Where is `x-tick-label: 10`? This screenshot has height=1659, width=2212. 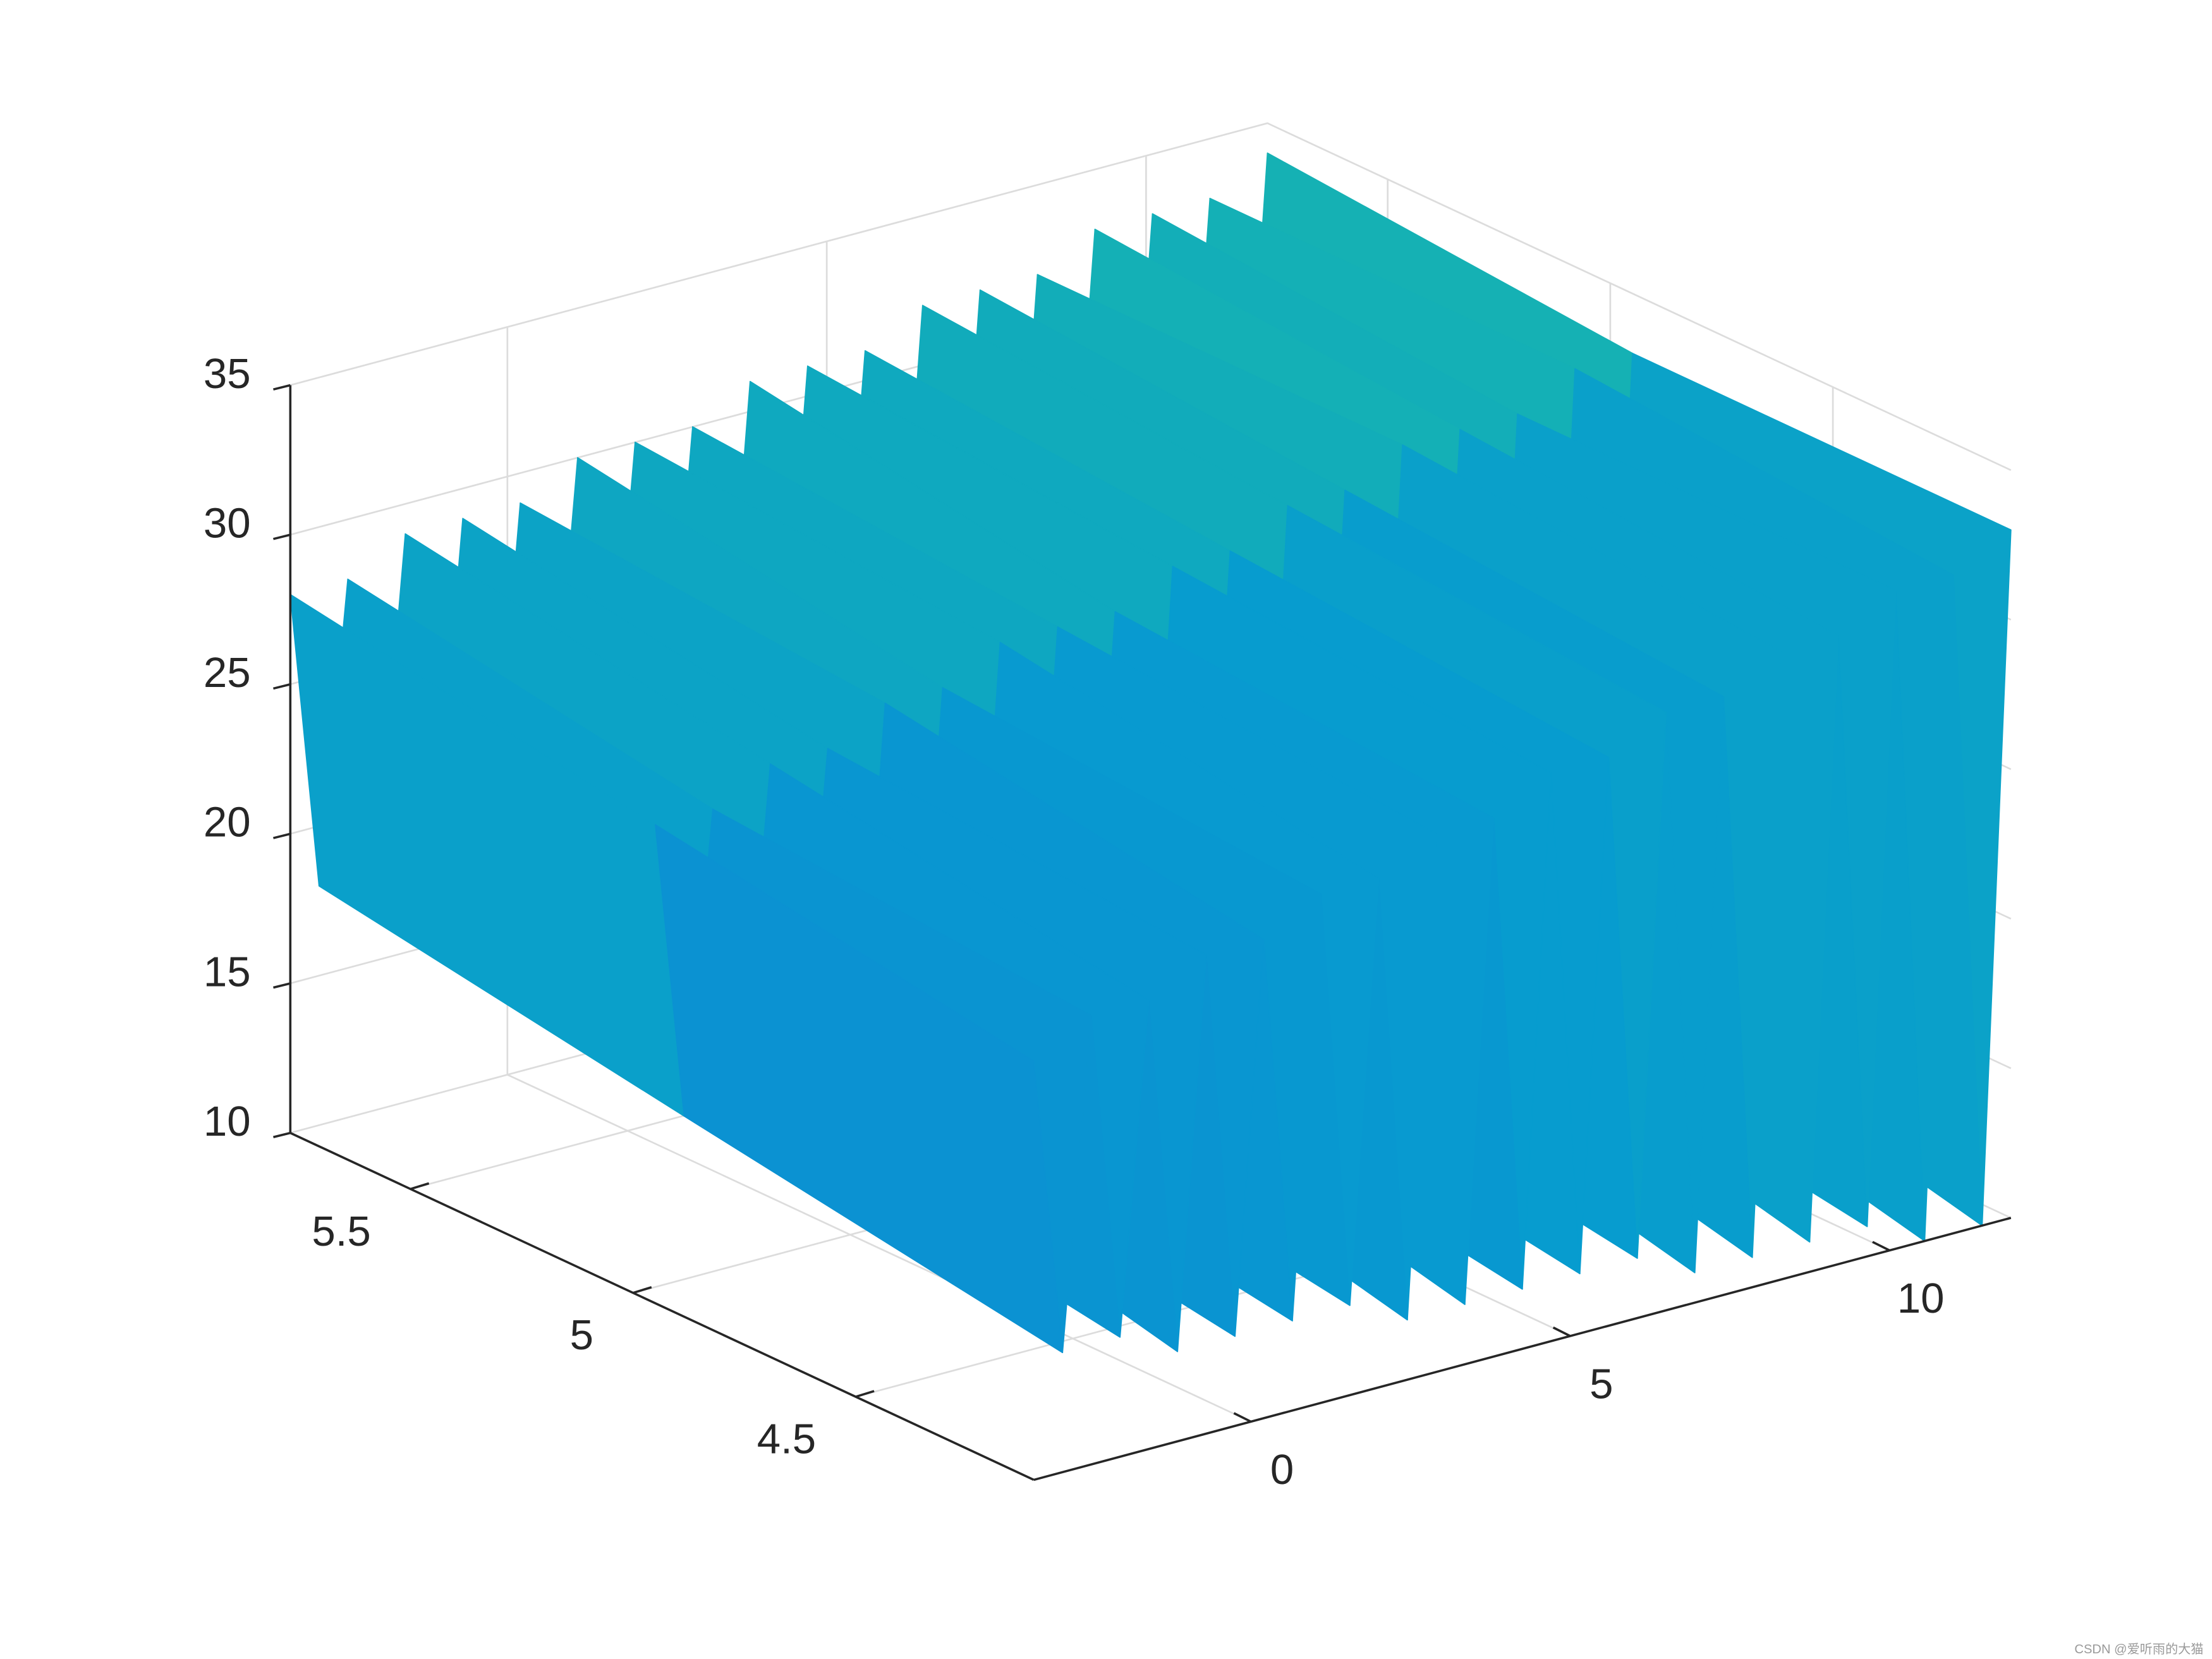
x-tick-label: 10 is located at coordinates (1921, 1298).